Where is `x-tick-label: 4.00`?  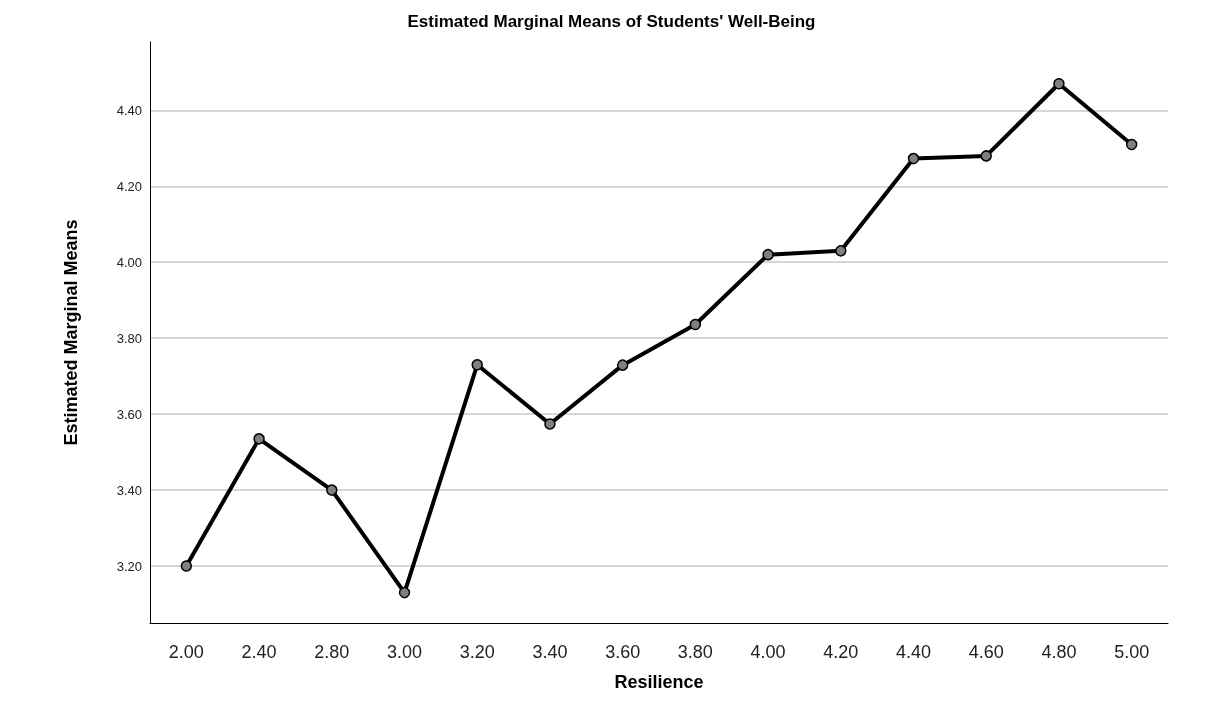 x-tick-label: 4.00 is located at coordinates (768, 652).